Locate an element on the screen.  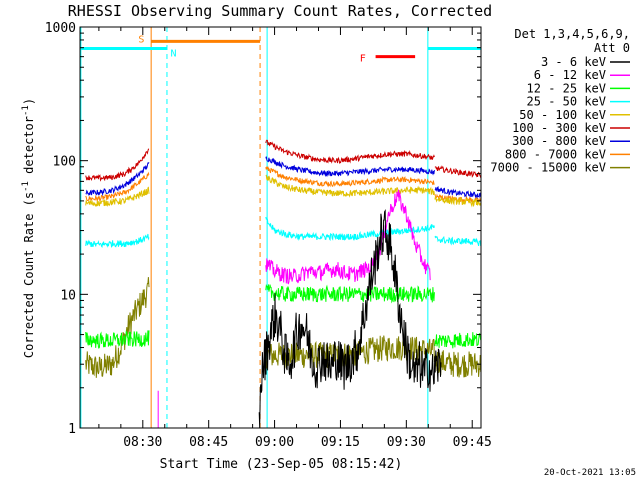
y-axis-label: Corrected Count Rate (s-1 detector-1) is located at coordinates (28, 228).